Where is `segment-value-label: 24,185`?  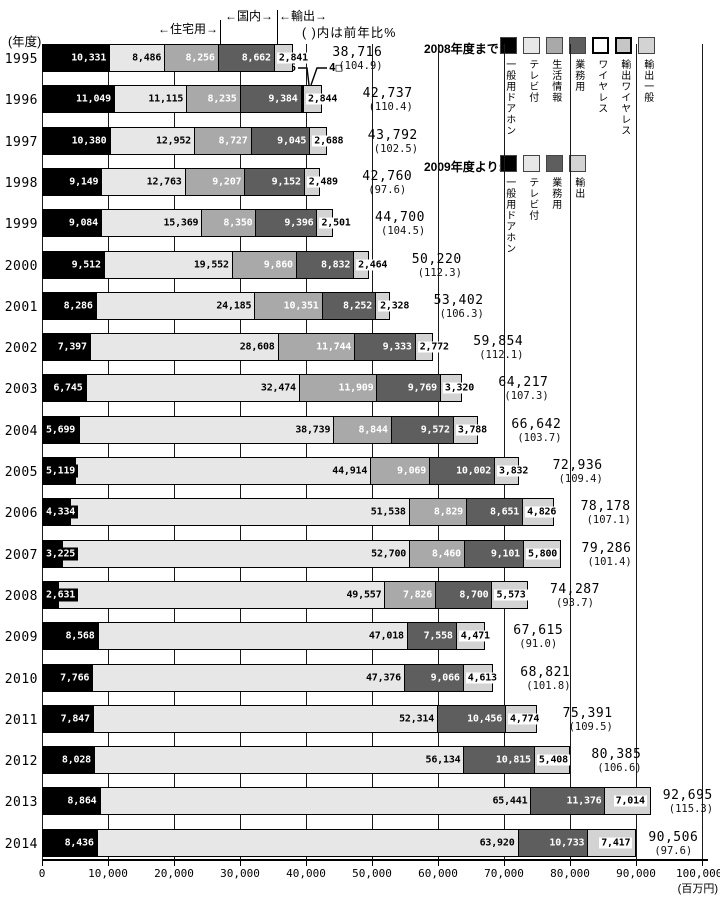 segment-value-label: 24,185 is located at coordinates (234, 306).